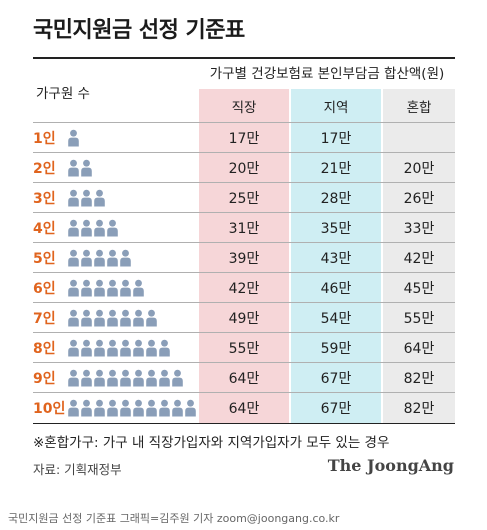 This screenshot has width=487, height=530. What do you see at coordinates (336, 229) in the screenshot?
I see `cell-regional: 35만` at bounding box center [336, 229].